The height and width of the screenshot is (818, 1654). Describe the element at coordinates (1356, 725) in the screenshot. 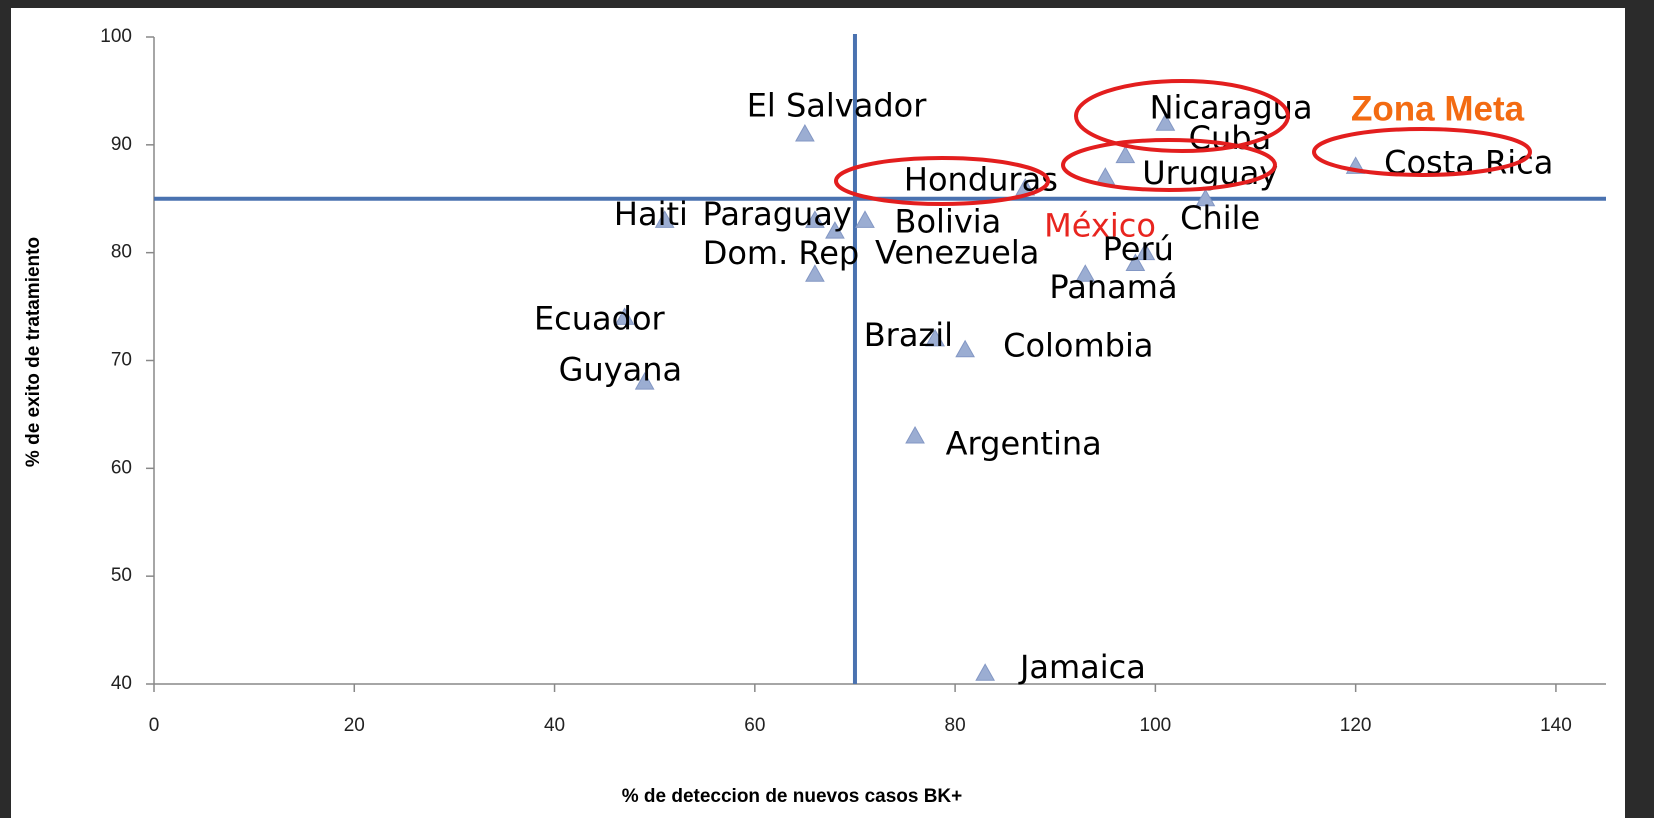

I see `x-tick-label: 120` at that location.